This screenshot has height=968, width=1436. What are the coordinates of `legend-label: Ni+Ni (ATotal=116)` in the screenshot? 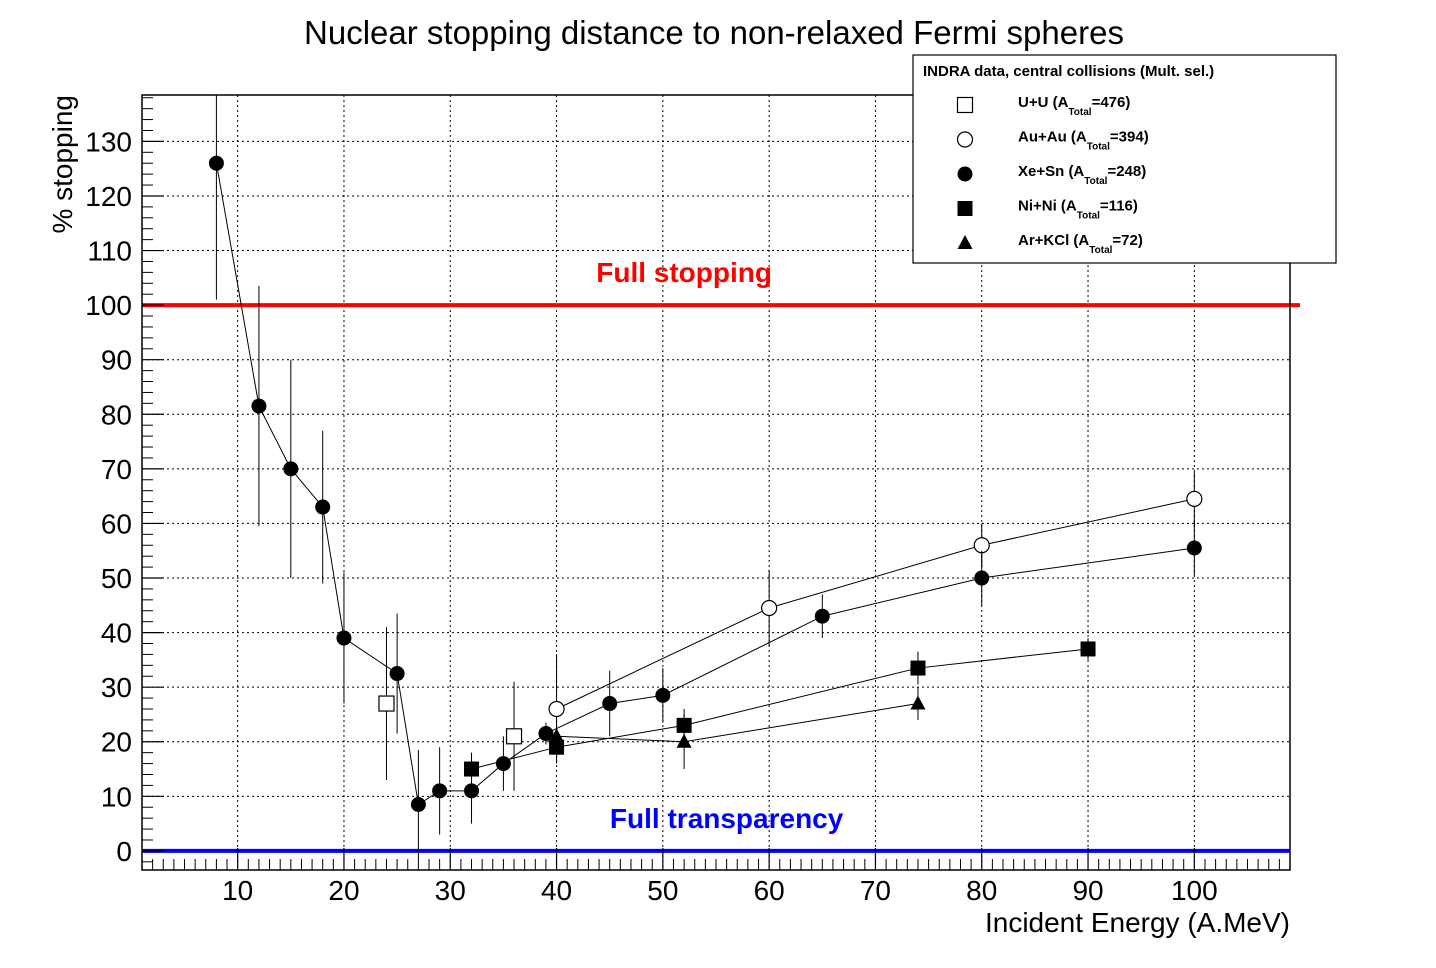 It's located at (1078, 210).